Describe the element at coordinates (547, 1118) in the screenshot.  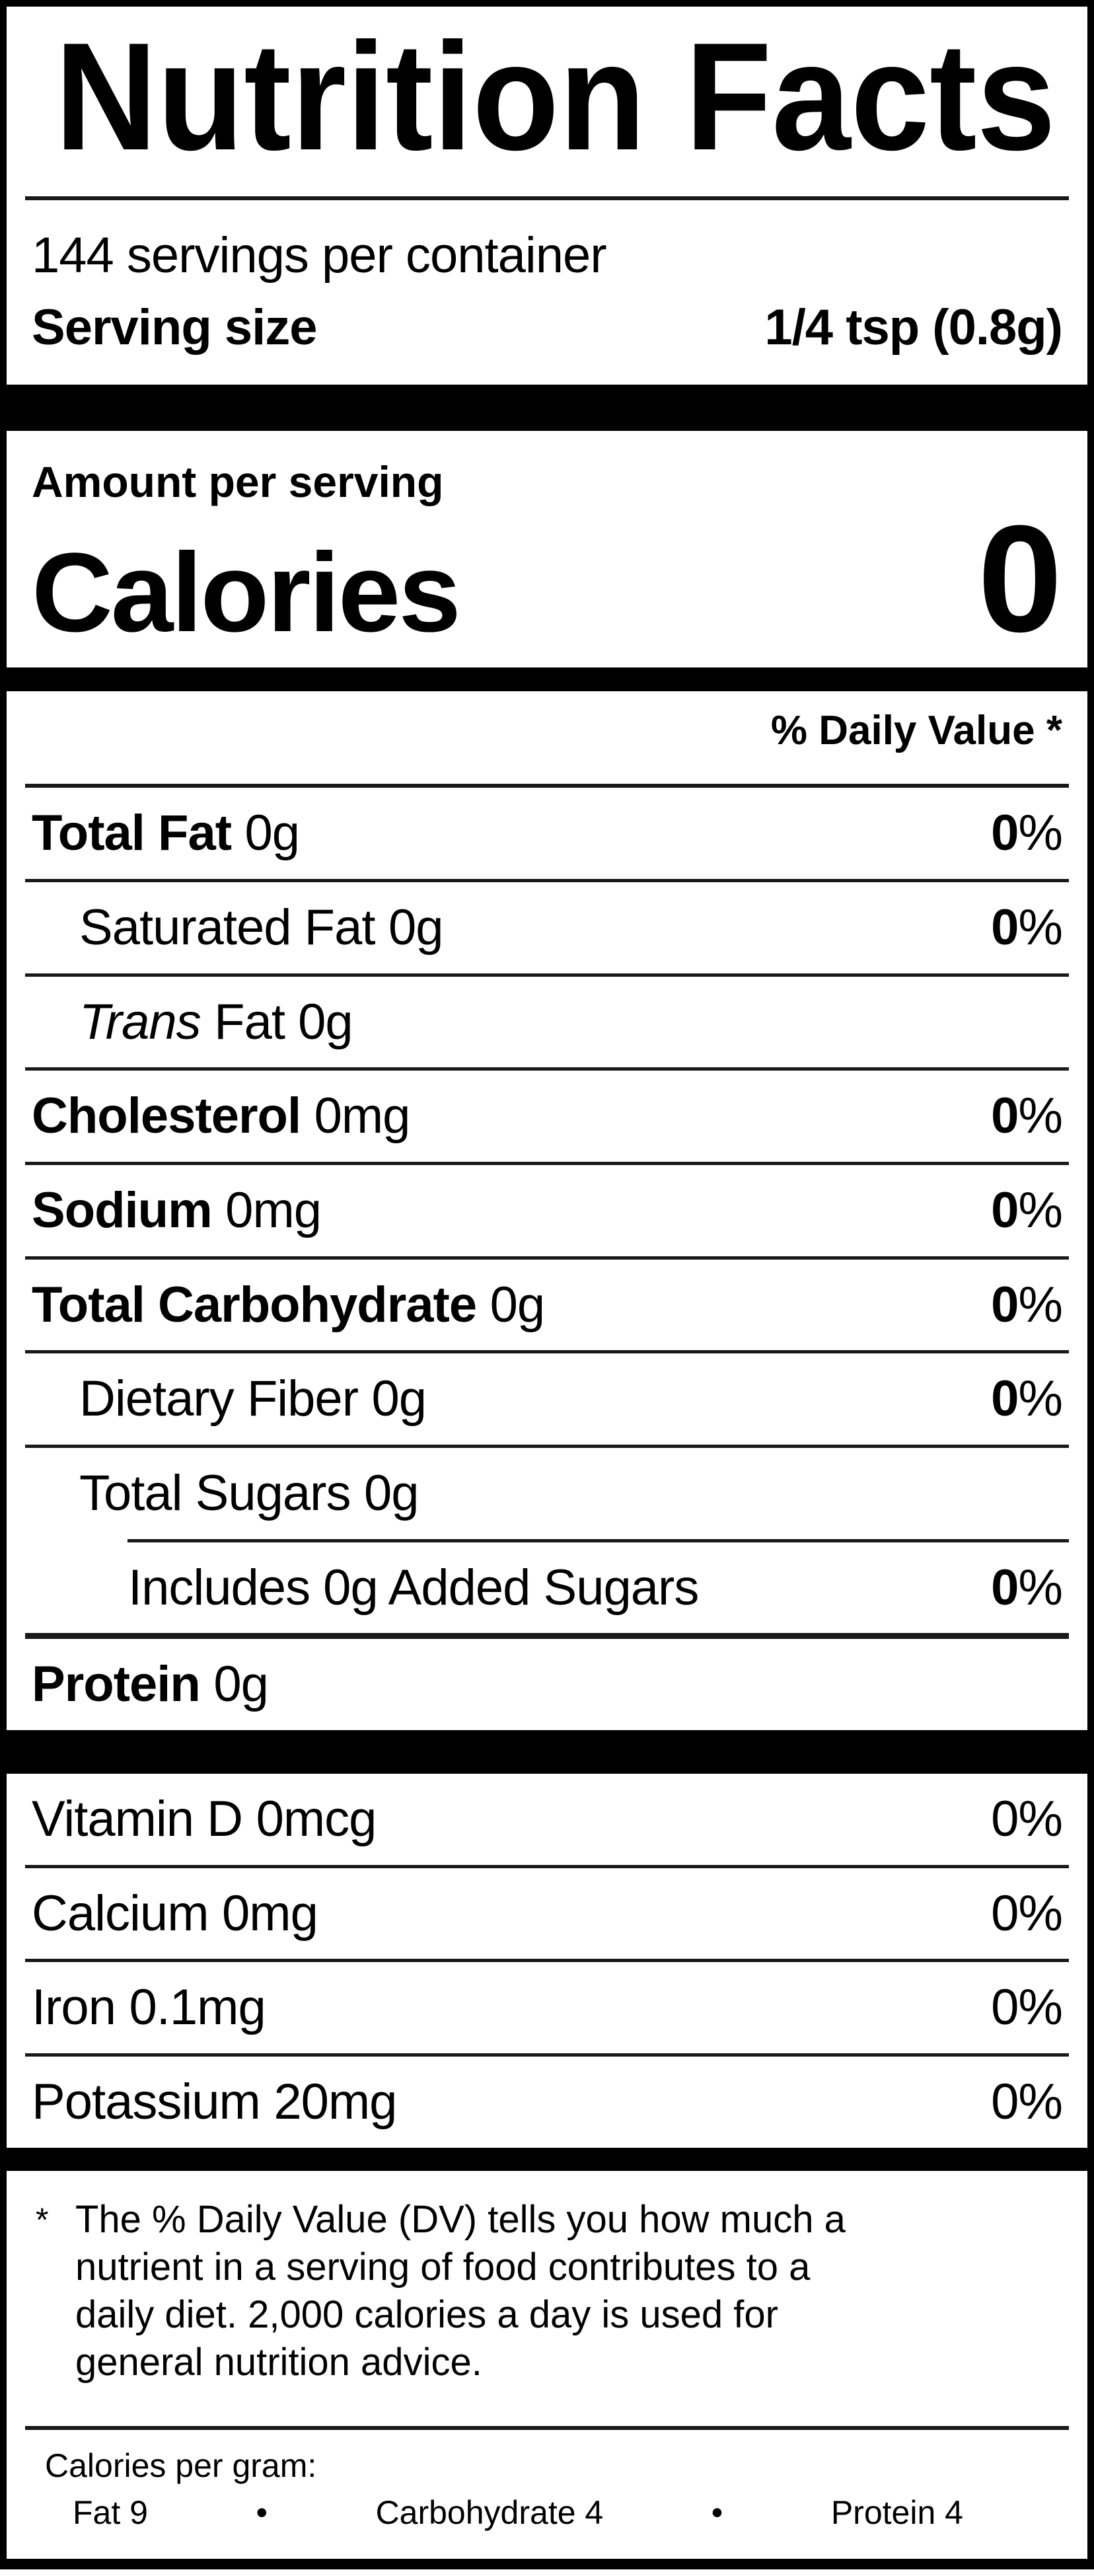
I see `nutrient-row-cholesterol: Cholesterol 0mg 0%` at that location.